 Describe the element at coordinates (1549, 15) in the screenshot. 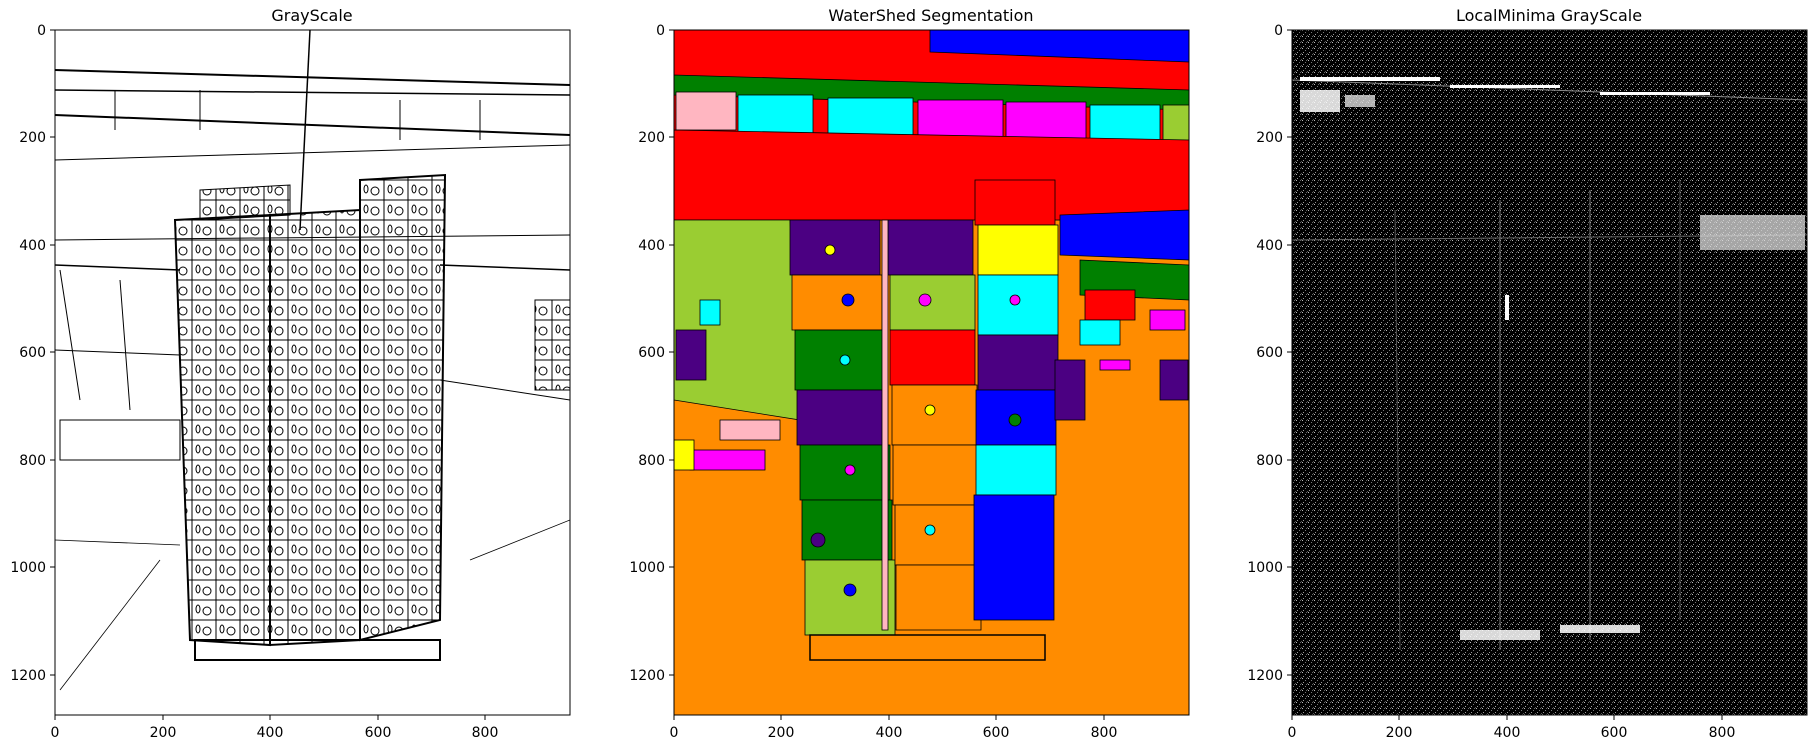

I see `panel-title: LocalMinima GrayScale` at that location.